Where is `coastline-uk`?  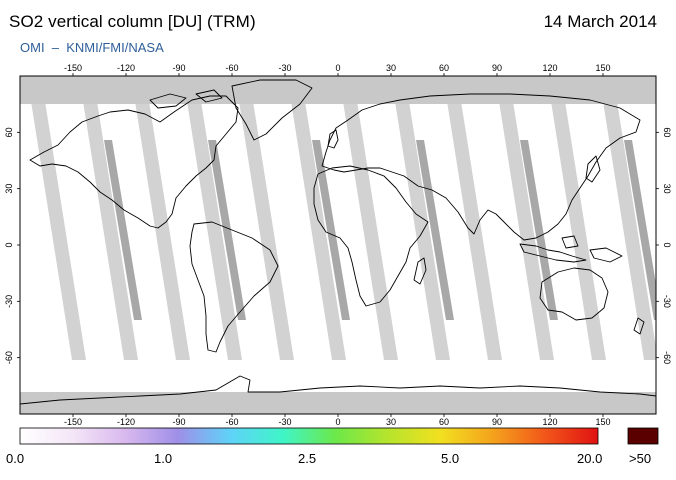 coastline-uk is located at coordinates (333, 139).